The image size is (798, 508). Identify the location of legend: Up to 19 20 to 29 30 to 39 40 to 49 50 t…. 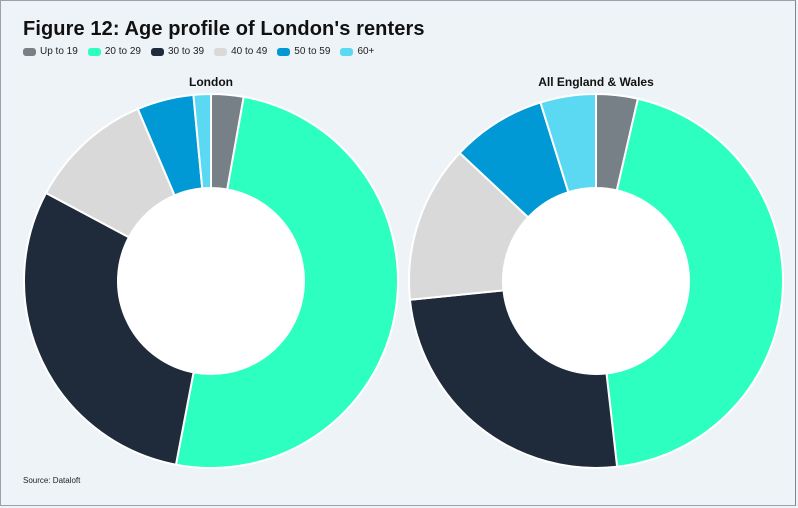
(203, 51).